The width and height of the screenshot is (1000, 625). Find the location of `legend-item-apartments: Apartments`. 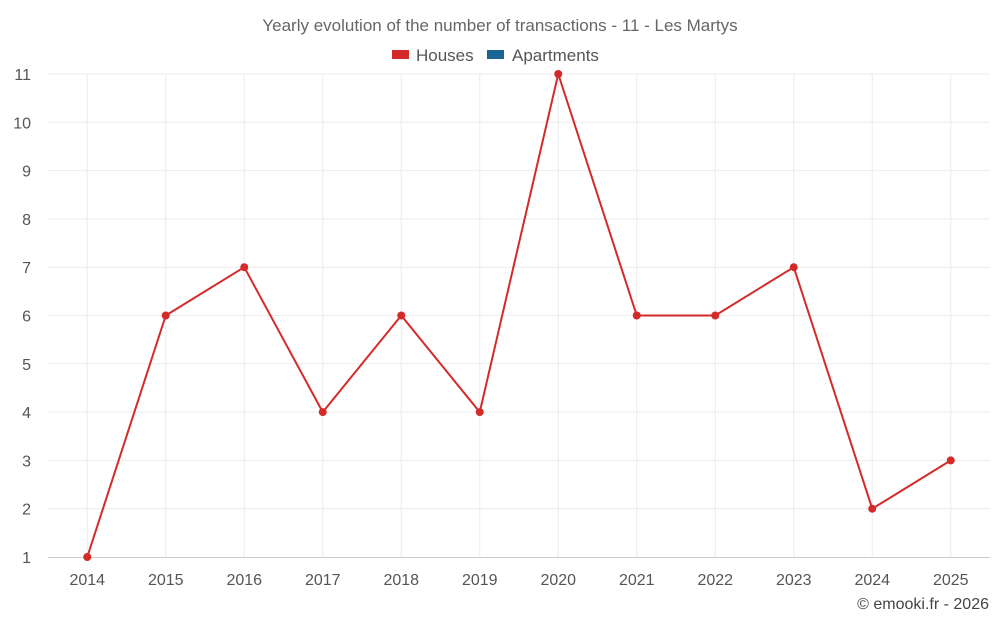

legend-item-apartments: Apartments is located at coordinates (543, 55).